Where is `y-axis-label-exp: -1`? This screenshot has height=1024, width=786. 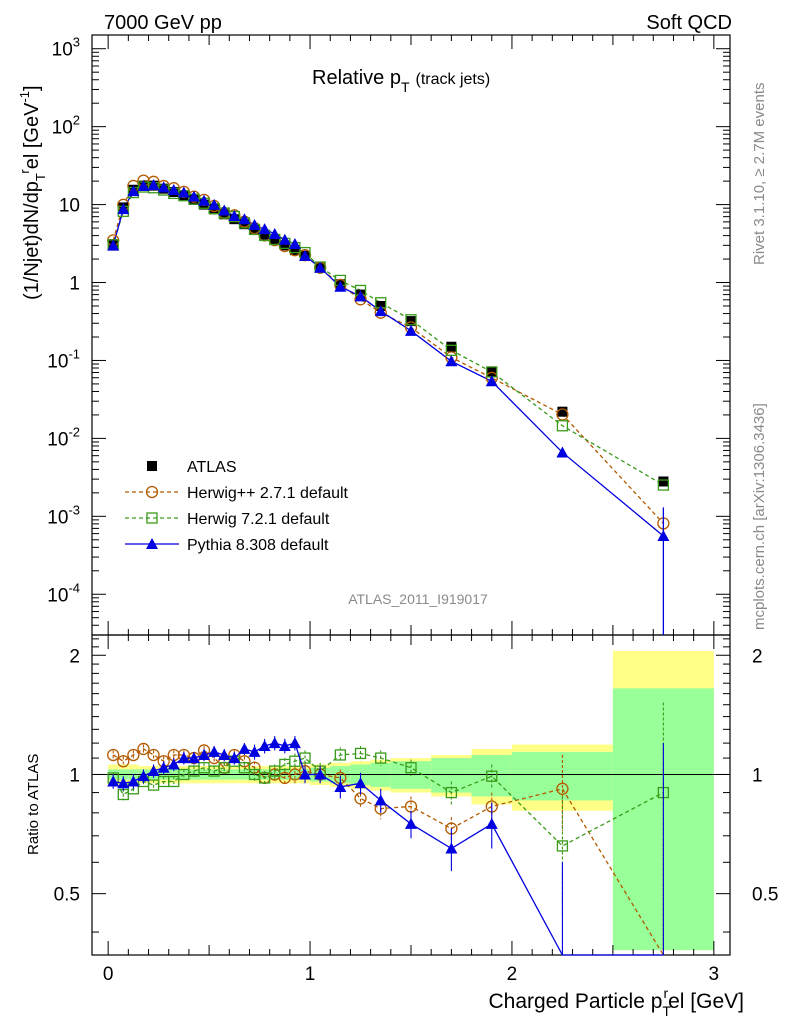 y-axis-label-exp: -1 is located at coordinates (24, 97).